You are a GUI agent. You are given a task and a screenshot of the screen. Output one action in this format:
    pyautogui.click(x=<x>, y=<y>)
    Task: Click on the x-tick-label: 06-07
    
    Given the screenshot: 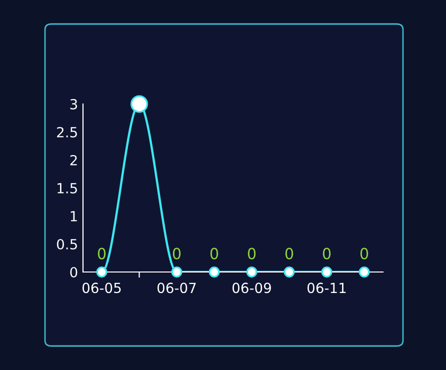 What is the action you would take?
    pyautogui.click(x=176, y=288)
    